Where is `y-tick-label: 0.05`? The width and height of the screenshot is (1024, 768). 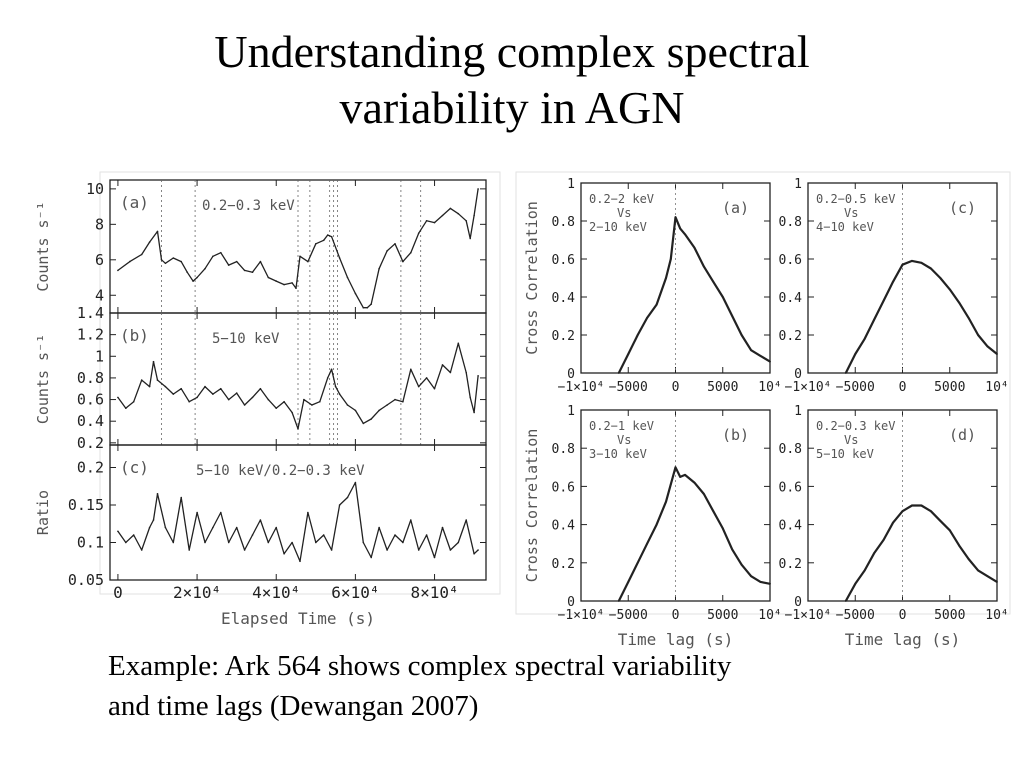 y-tick-label: 0.05 is located at coordinates (86, 580).